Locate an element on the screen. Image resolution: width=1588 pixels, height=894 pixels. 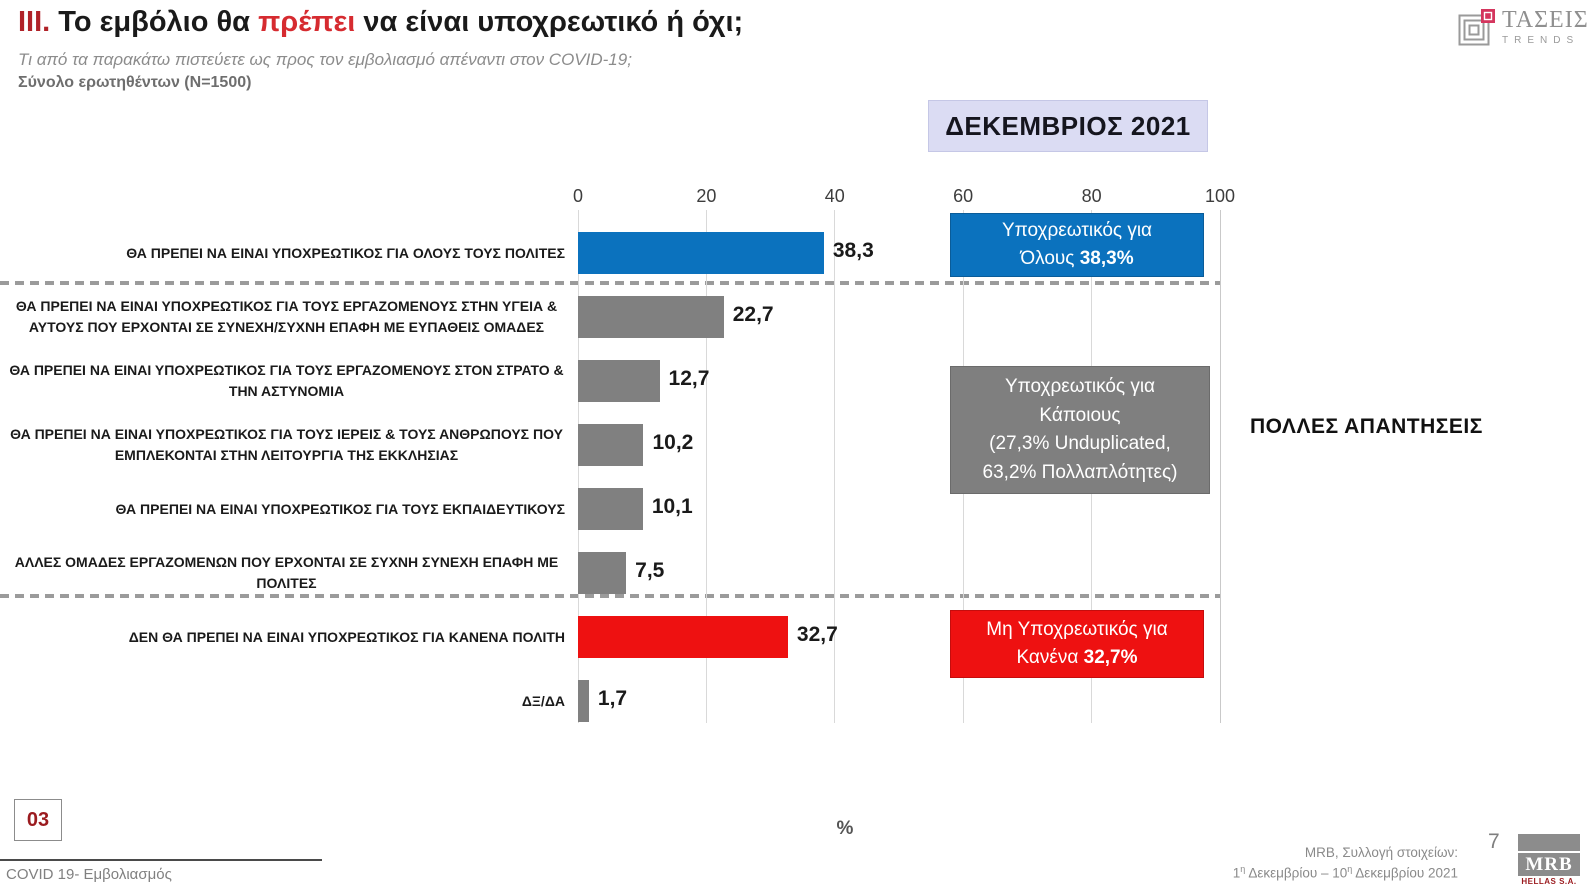
source-line1: MRB, Συλλογή στοιχείων: is located at coordinates (1381, 852).